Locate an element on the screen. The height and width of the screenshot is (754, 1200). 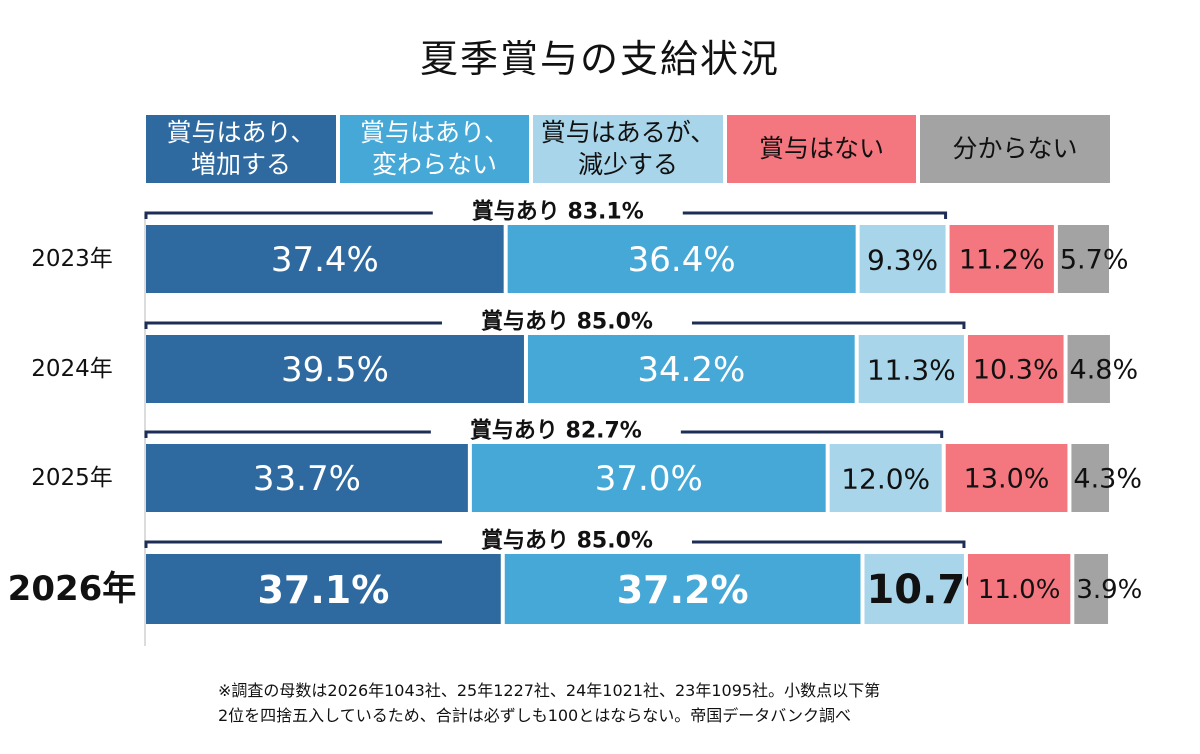
legend-item: 賞与はあるが、 減少する is located at coordinates (628, 149).